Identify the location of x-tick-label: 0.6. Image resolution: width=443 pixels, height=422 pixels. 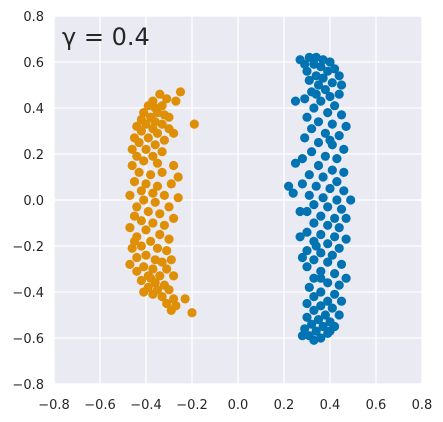
(376, 405).